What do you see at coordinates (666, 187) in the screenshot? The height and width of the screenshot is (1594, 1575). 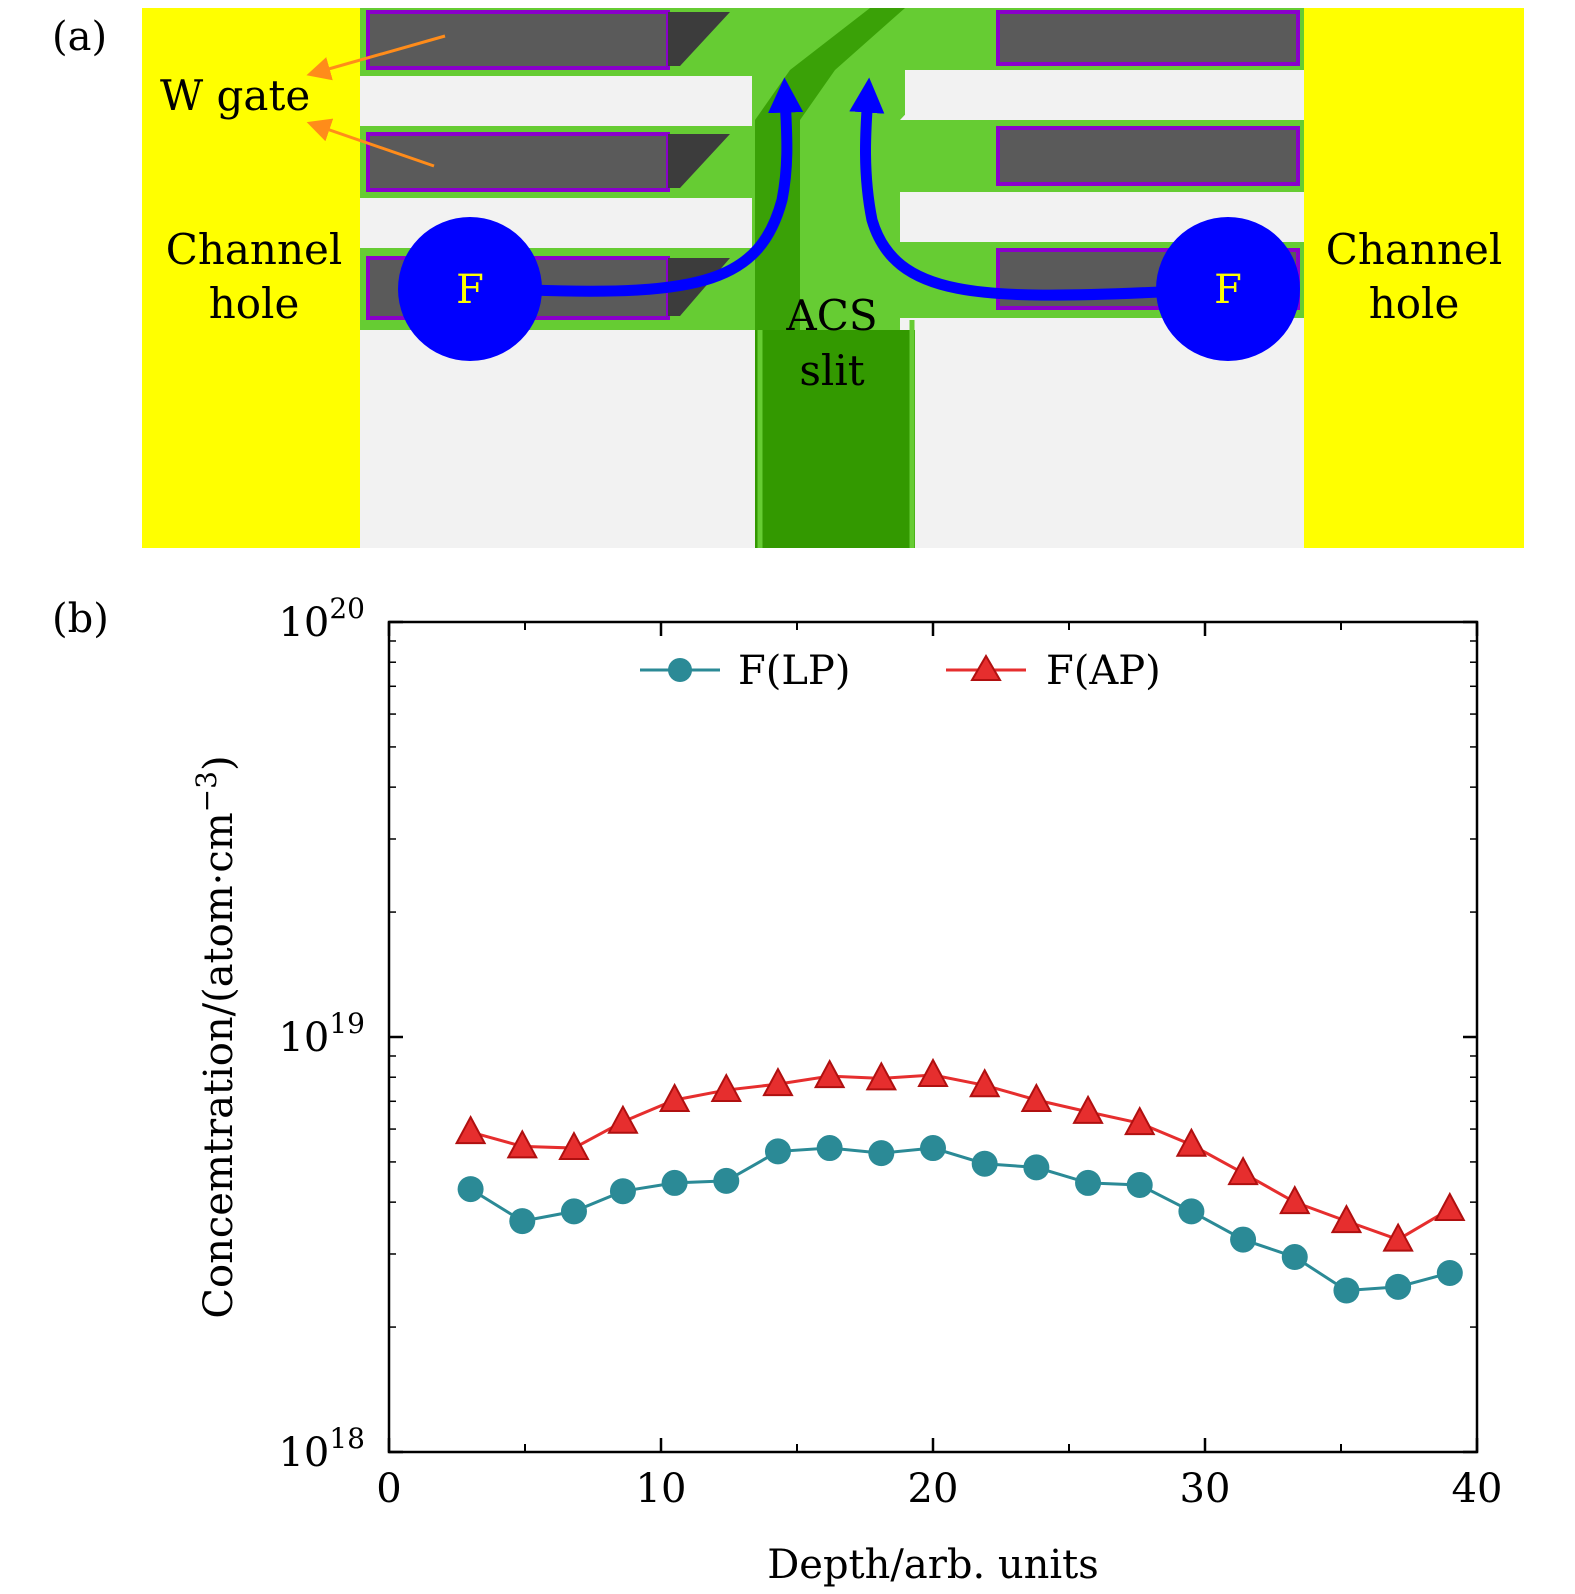 I see `diffusion-arrow-left` at bounding box center [666, 187].